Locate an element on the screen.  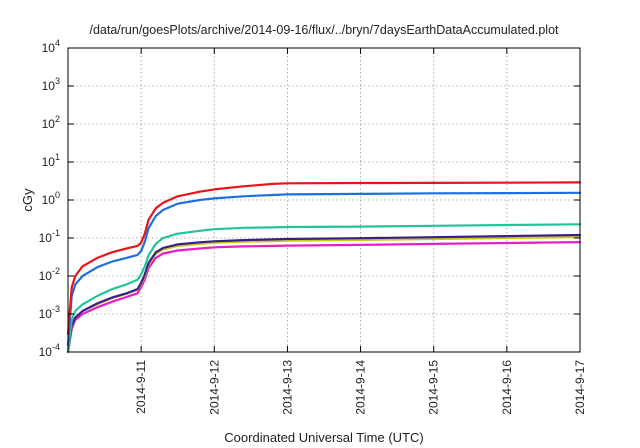
y-tick-label: 10⁻³ is located at coordinates (49, 312).